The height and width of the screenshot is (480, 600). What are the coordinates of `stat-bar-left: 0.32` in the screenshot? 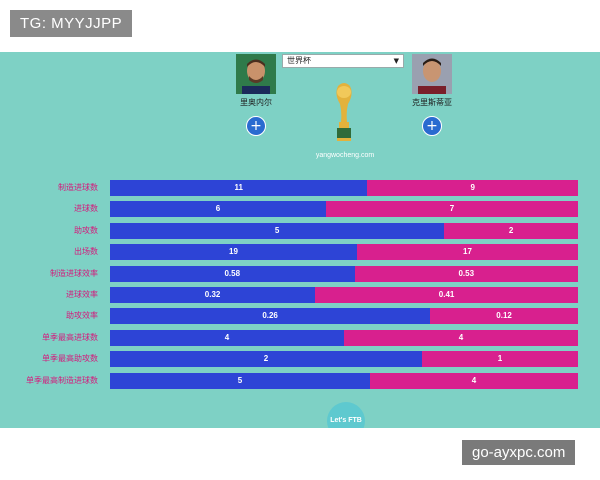 It's located at (213, 295).